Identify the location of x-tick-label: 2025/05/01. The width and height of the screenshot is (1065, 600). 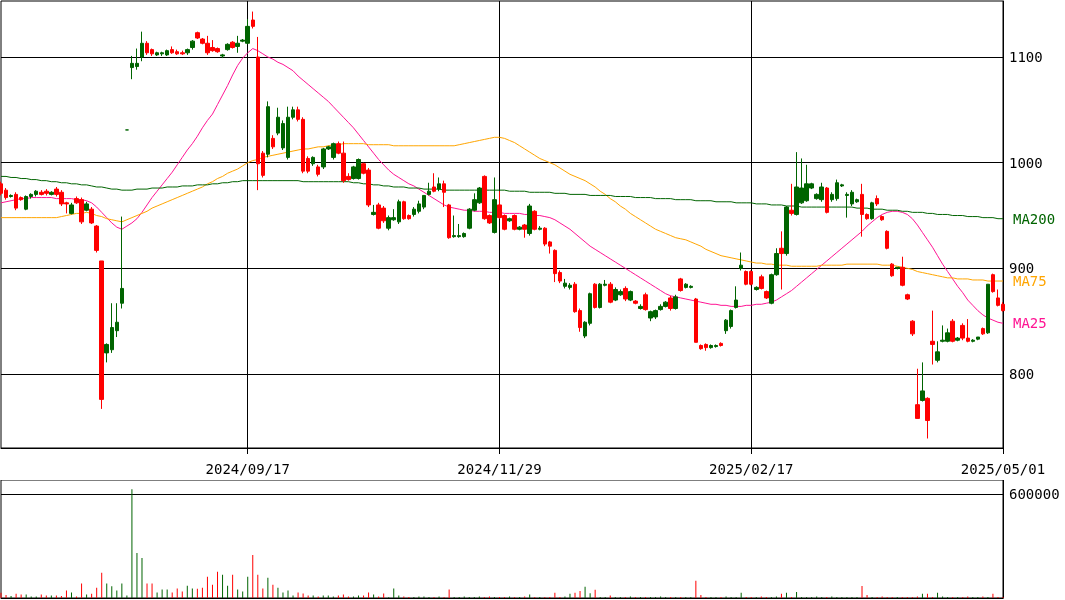
(1003, 469).